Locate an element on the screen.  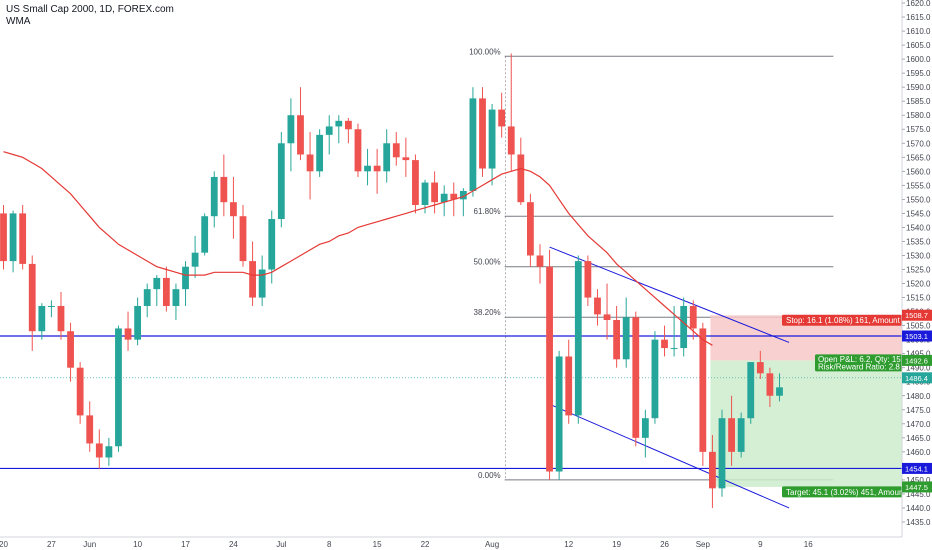
price-axis-tag: 1508.7 is located at coordinates (917, 315).